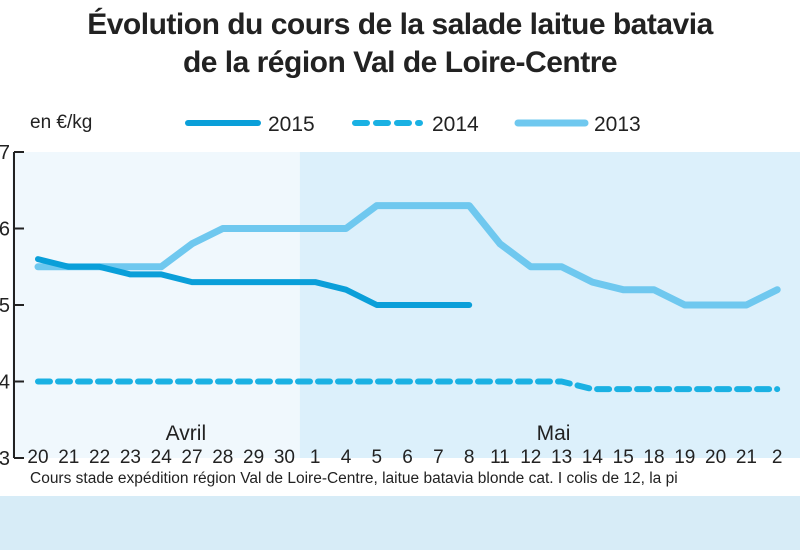  I want to click on x-tick-label: 29, so click(253, 457).